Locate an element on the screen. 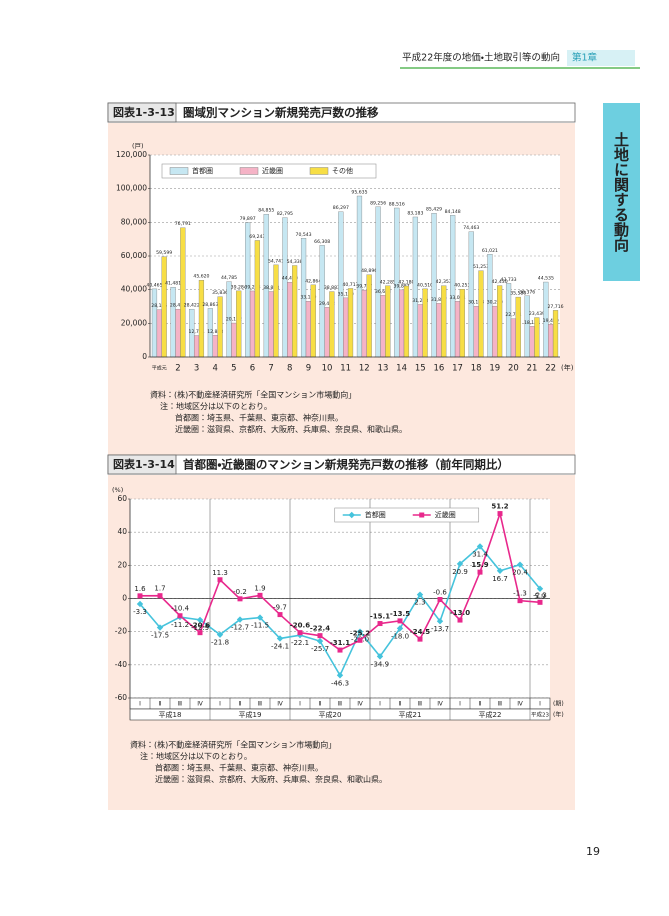  x-tick-label: 8 is located at coordinates (289, 369).